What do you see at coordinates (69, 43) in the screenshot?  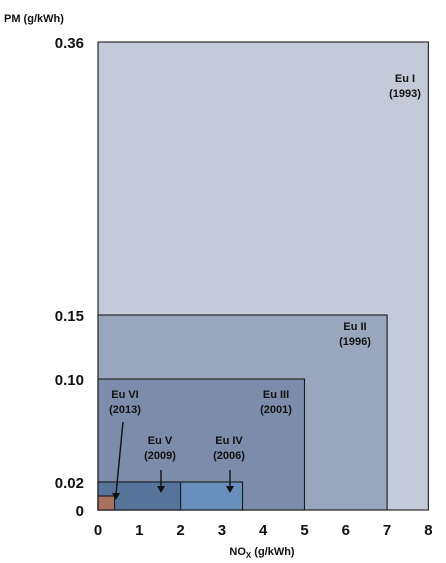 I see `y-tick-label: 0.36` at bounding box center [69, 43].